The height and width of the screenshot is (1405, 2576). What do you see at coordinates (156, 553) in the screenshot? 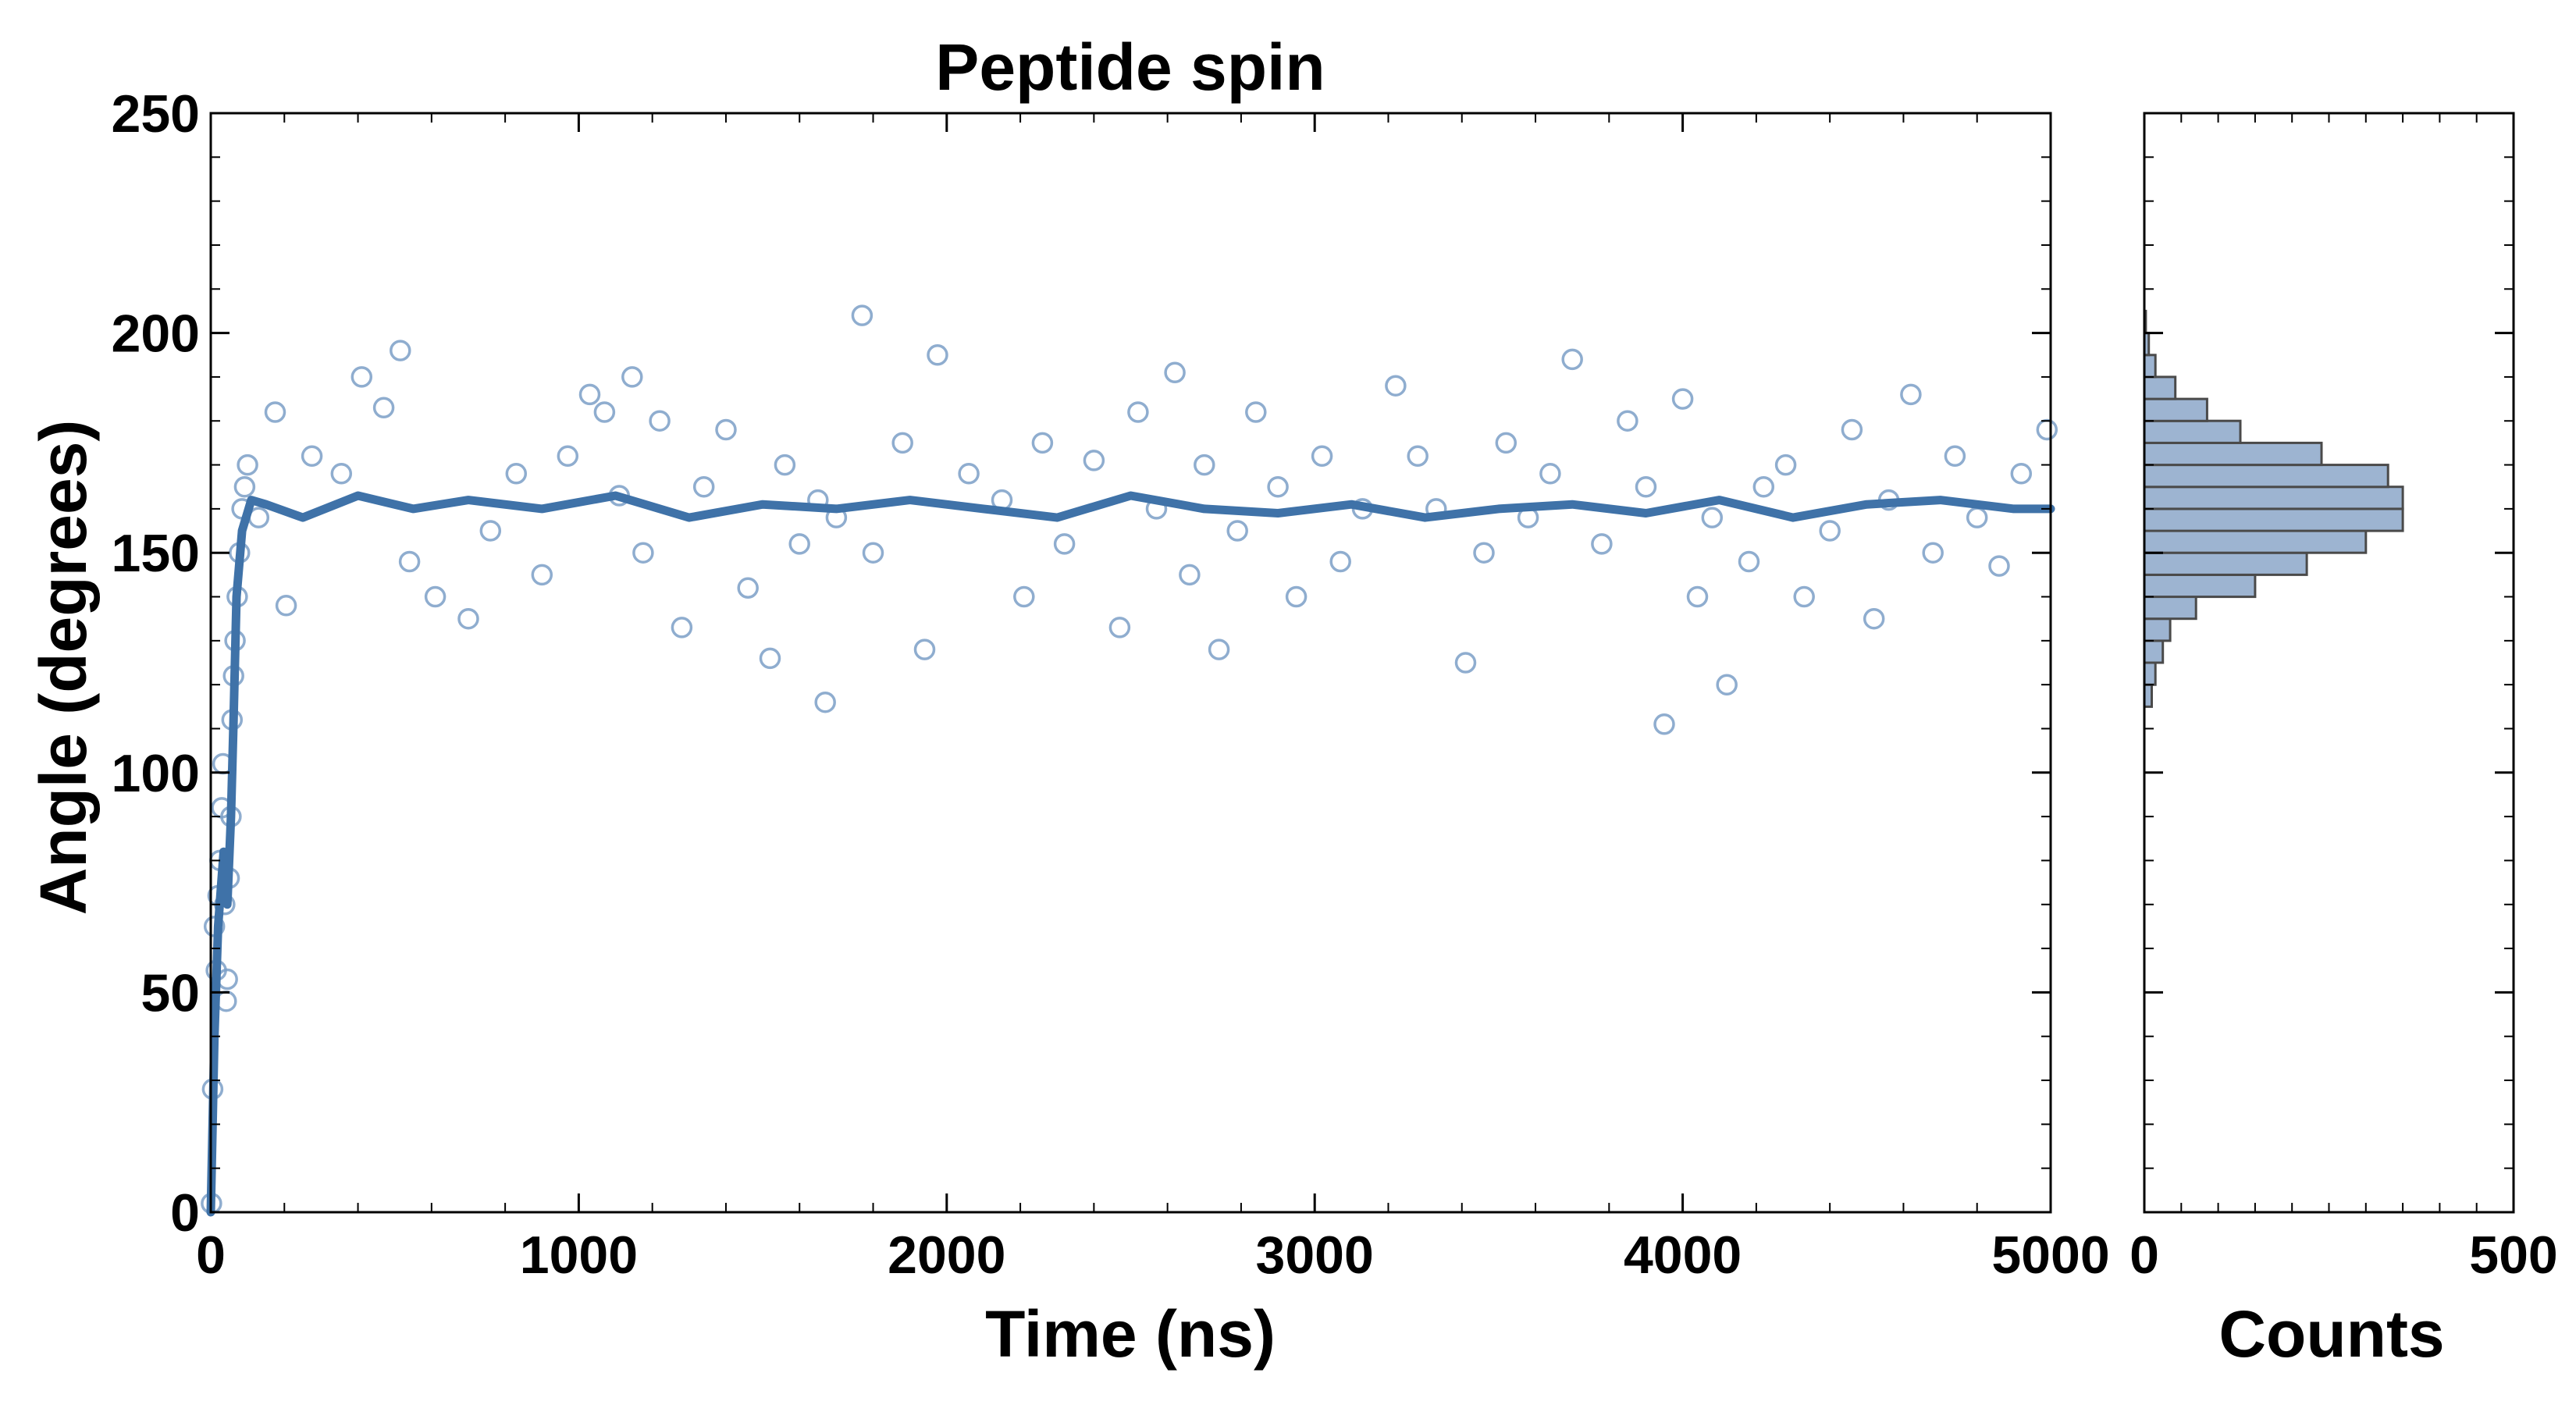
I see `y-tick-label: 150` at bounding box center [156, 553].